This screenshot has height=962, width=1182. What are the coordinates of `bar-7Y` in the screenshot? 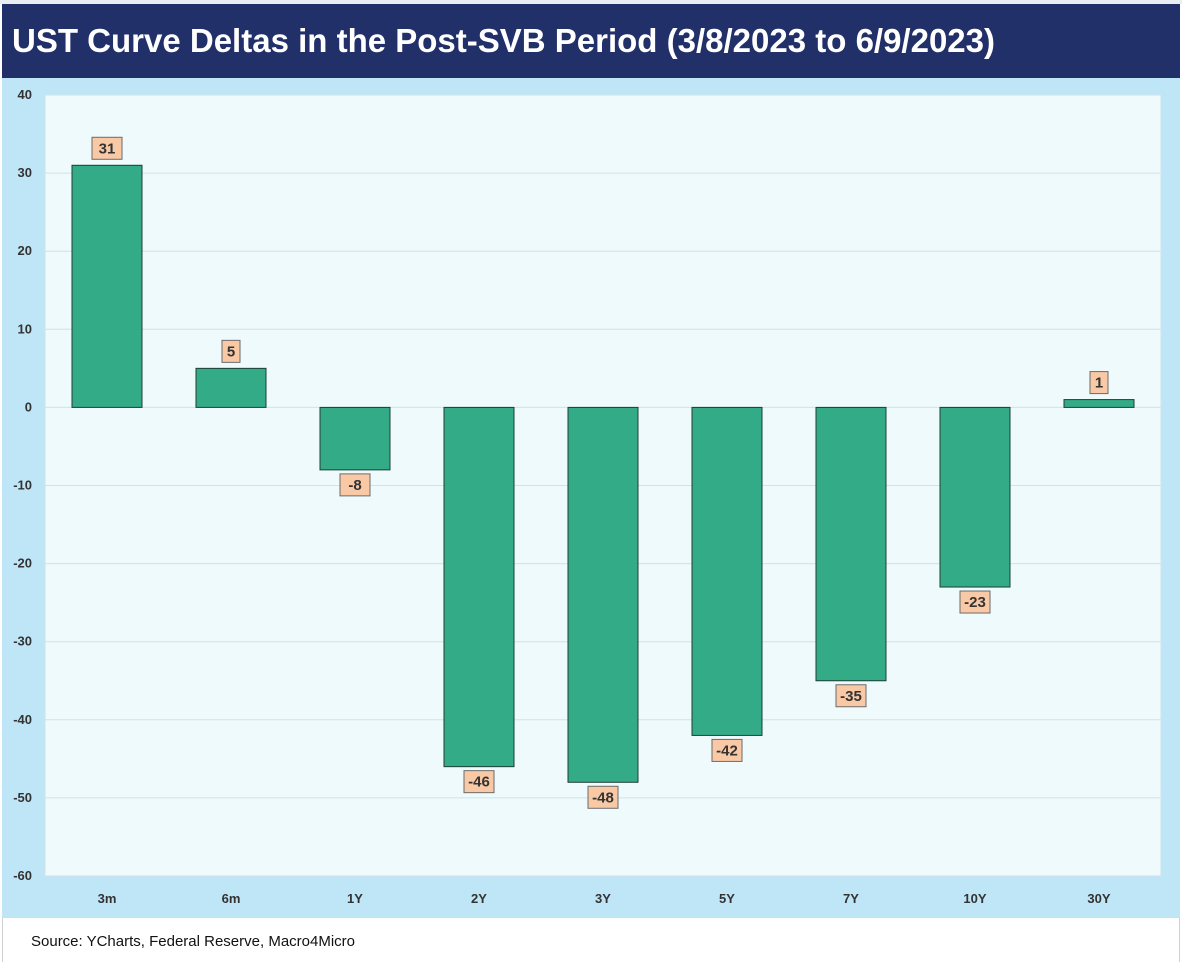 It's located at (851, 544).